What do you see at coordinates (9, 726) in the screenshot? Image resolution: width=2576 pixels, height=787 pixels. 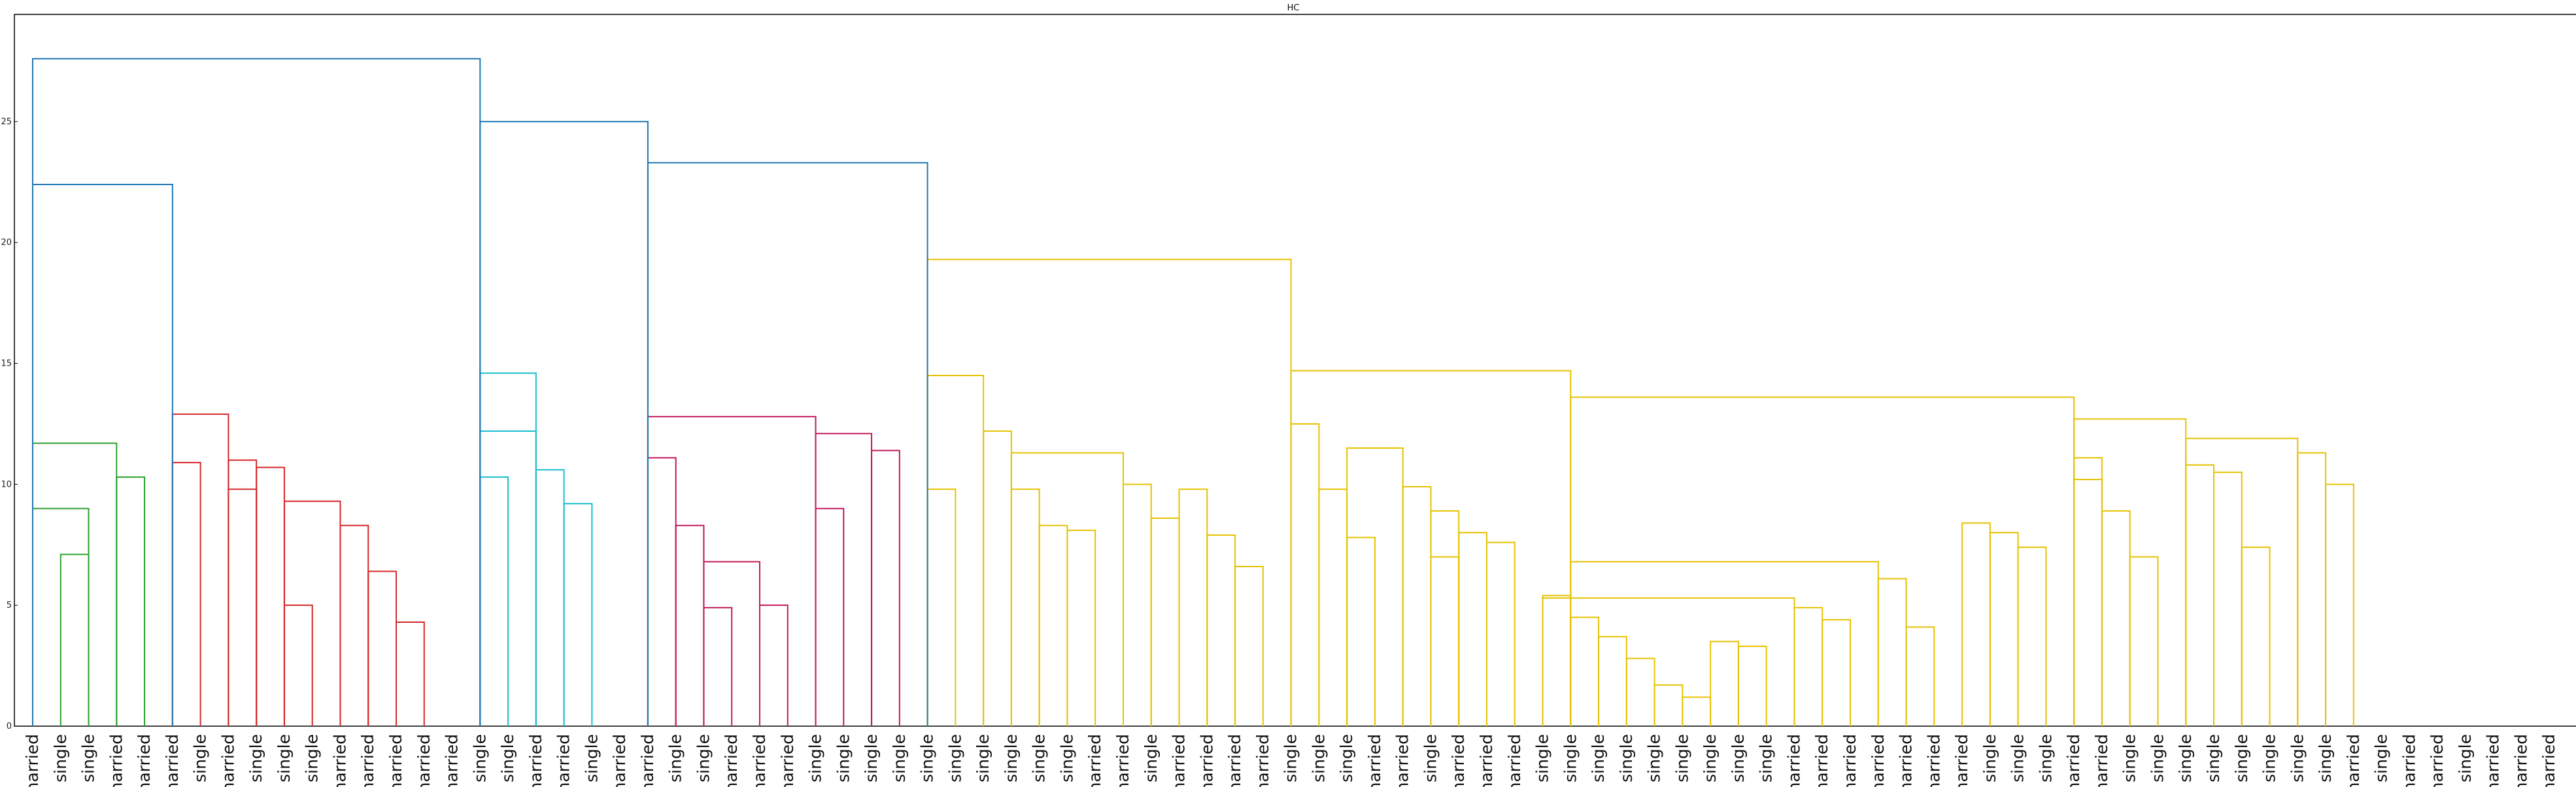 I see `y-tick-label: 0` at bounding box center [9, 726].